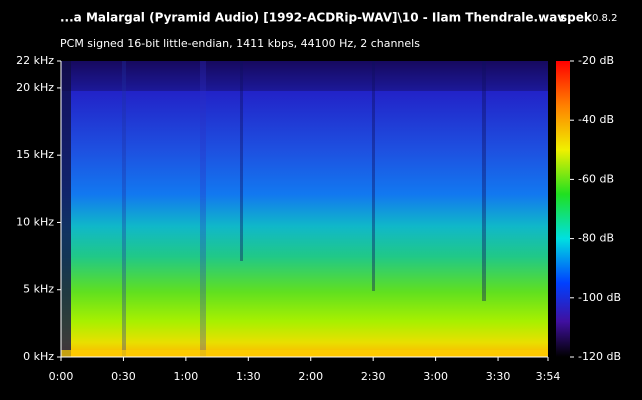  Describe the element at coordinates (310, 376) in the screenshot. I see `x-tick-label: 2:00` at that location.